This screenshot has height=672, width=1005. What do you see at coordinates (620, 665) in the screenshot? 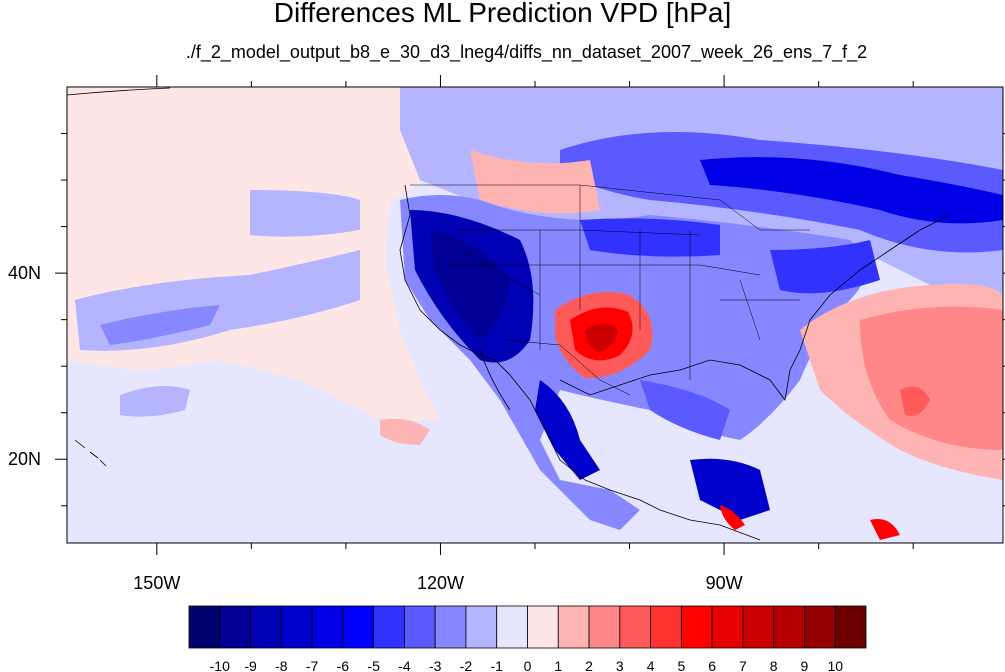
I see `colorbar-label: 3` at bounding box center [620, 665].